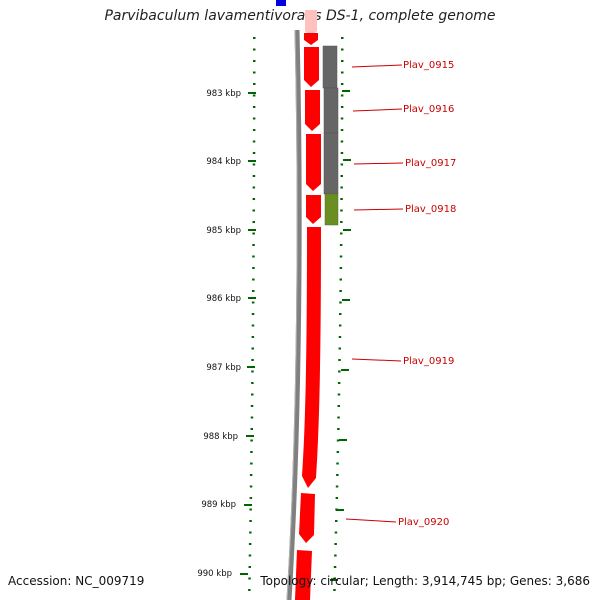 The image size is (600, 600). What do you see at coordinates (311, 39) in the screenshot?
I see `cds-arrow-plav0915` at bounding box center [311, 39].